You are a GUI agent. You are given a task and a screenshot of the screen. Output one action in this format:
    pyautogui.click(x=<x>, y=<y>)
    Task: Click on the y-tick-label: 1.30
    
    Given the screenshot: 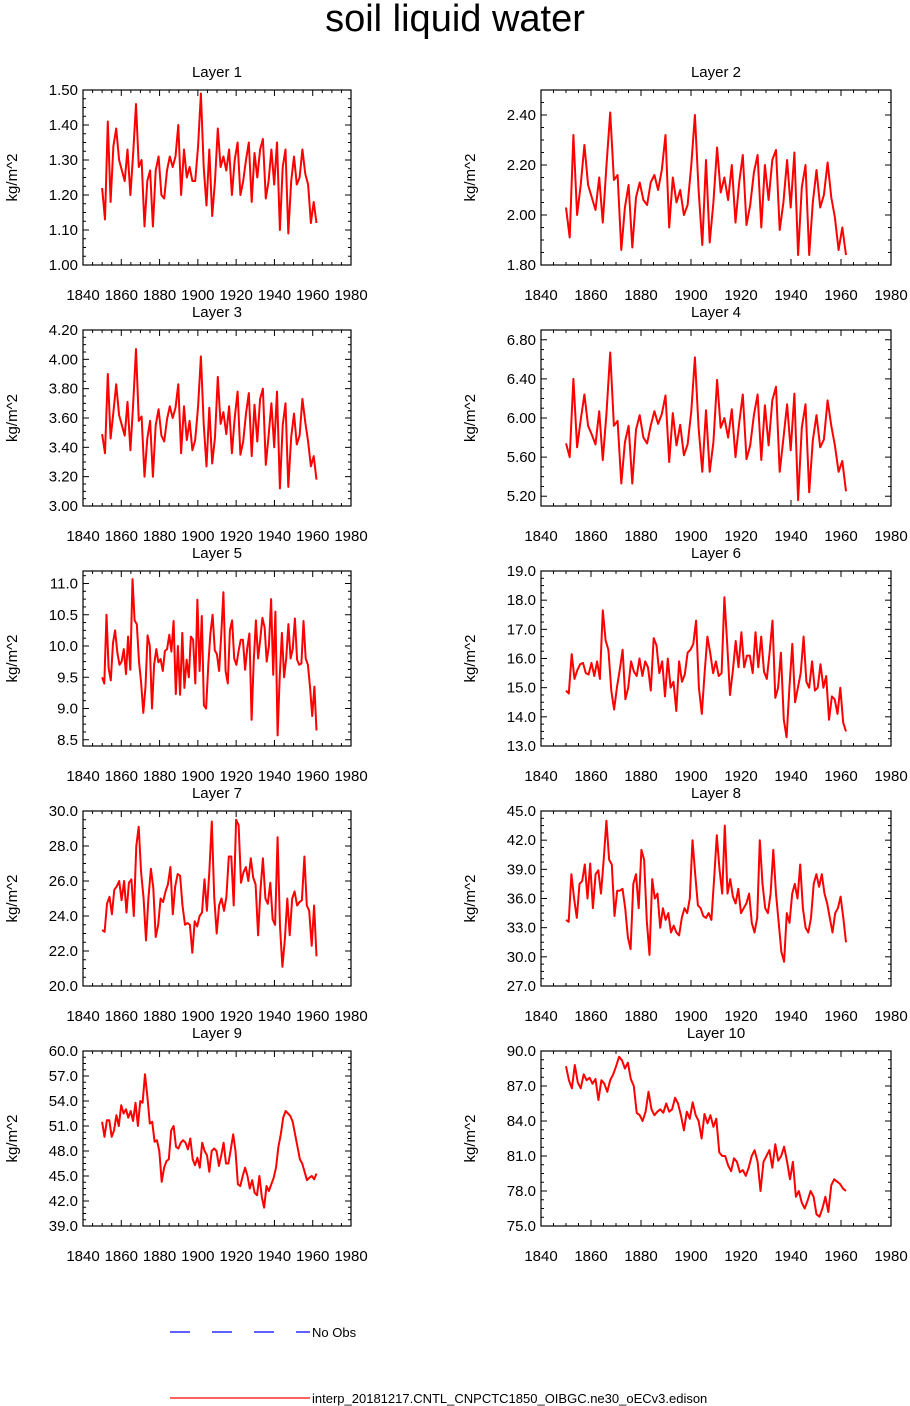 What is the action you would take?
    pyautogui.click(x=63, y=160)
    